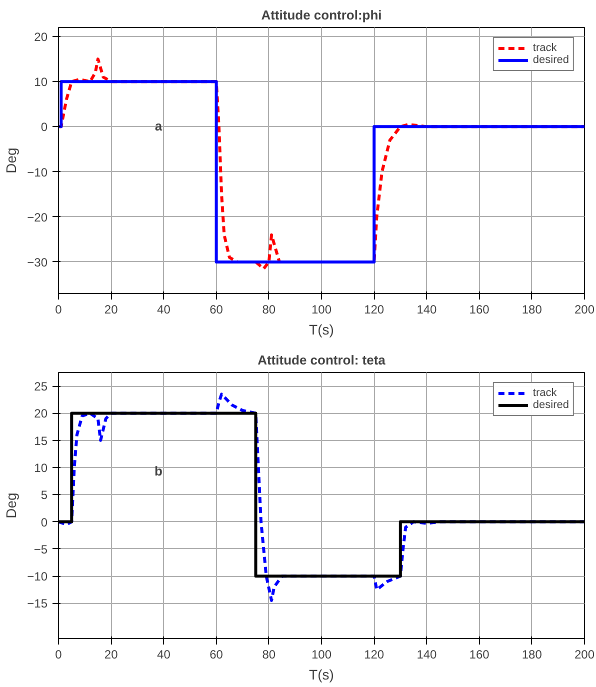 This screenshot has height=687, width=596. Describe the element at coordinates (37, 603) in the screenshot. I see `y-tick-label: −15` at that location.